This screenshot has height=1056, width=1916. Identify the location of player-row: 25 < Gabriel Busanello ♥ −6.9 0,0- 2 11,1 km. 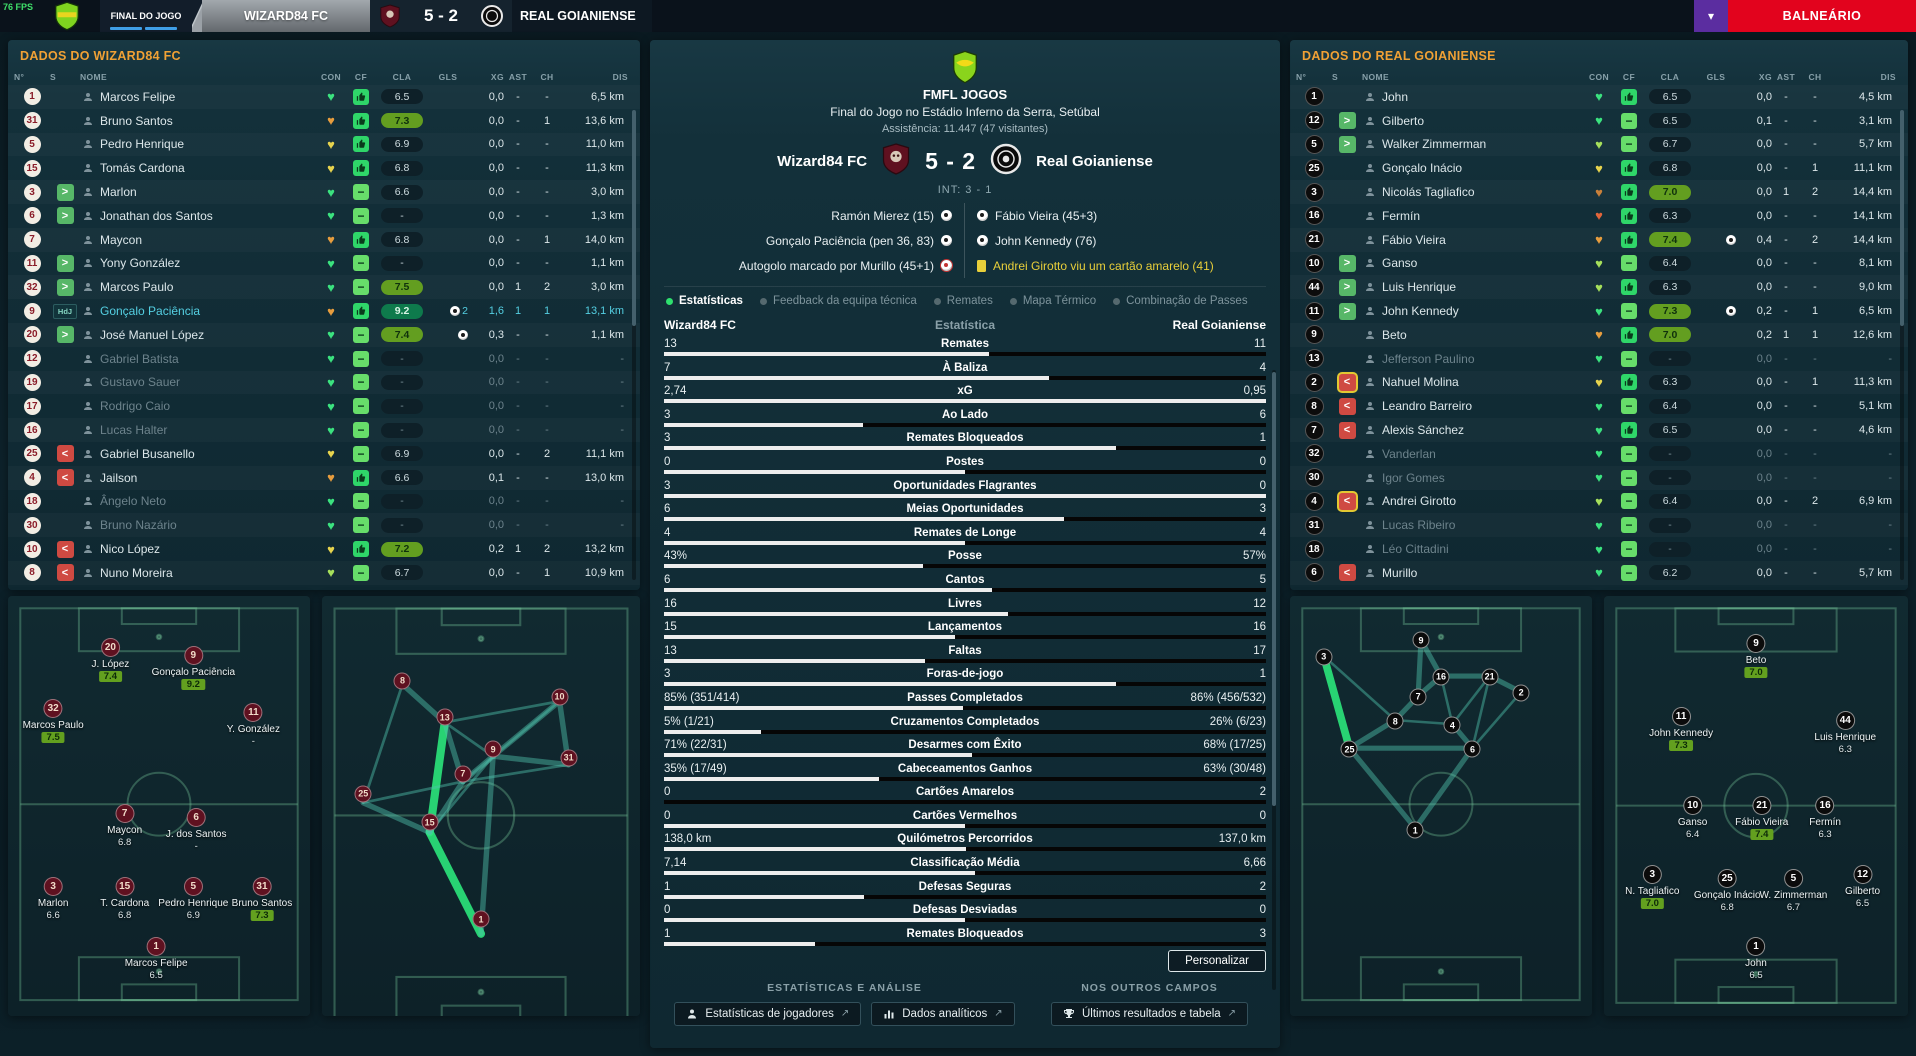
(324, 454).